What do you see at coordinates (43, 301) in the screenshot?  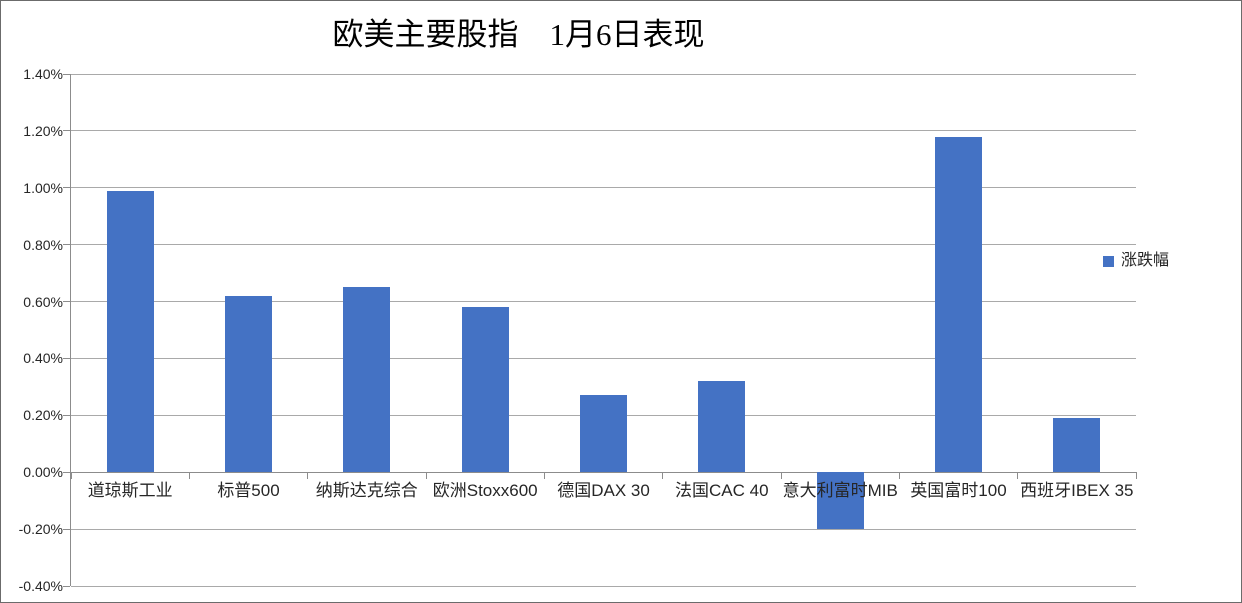 I see `y-tick-label: 0.60%` at bounding box center [43, 301].